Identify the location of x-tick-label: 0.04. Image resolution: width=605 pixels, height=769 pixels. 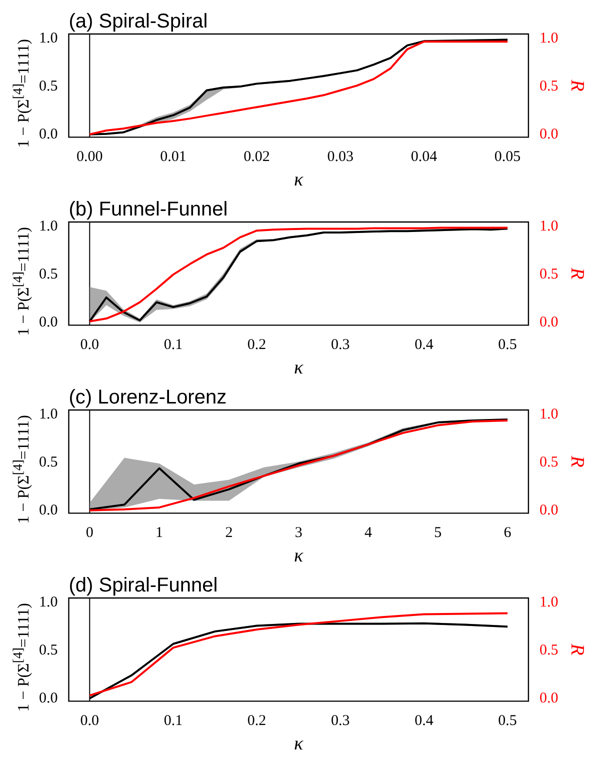
(424, 157).